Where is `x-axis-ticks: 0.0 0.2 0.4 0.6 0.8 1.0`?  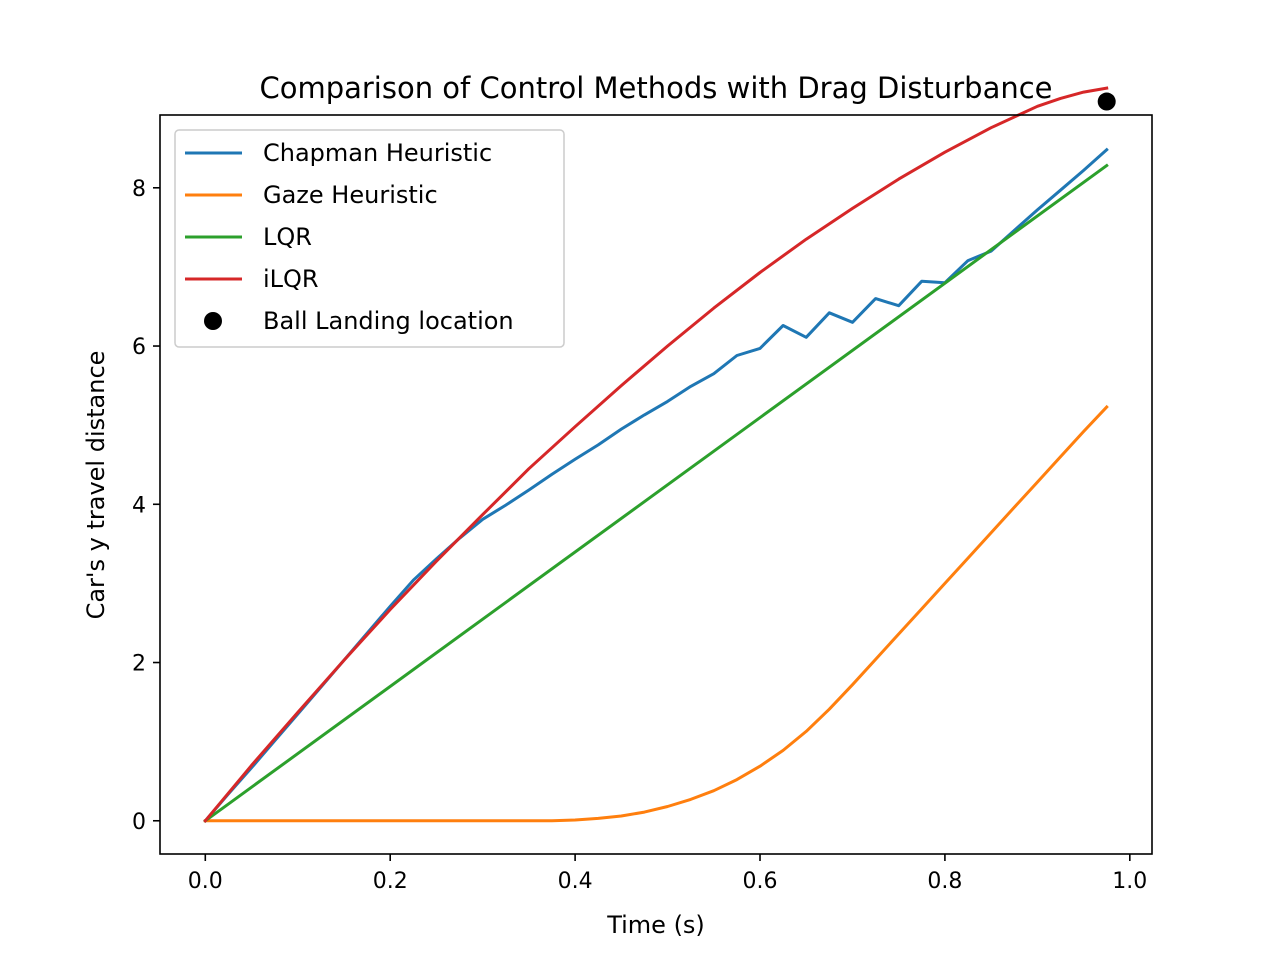 x-axis-ticks: 0.0 0.2 0.4 0.6 0.8 1.0 is located at coordinates (667, 874).